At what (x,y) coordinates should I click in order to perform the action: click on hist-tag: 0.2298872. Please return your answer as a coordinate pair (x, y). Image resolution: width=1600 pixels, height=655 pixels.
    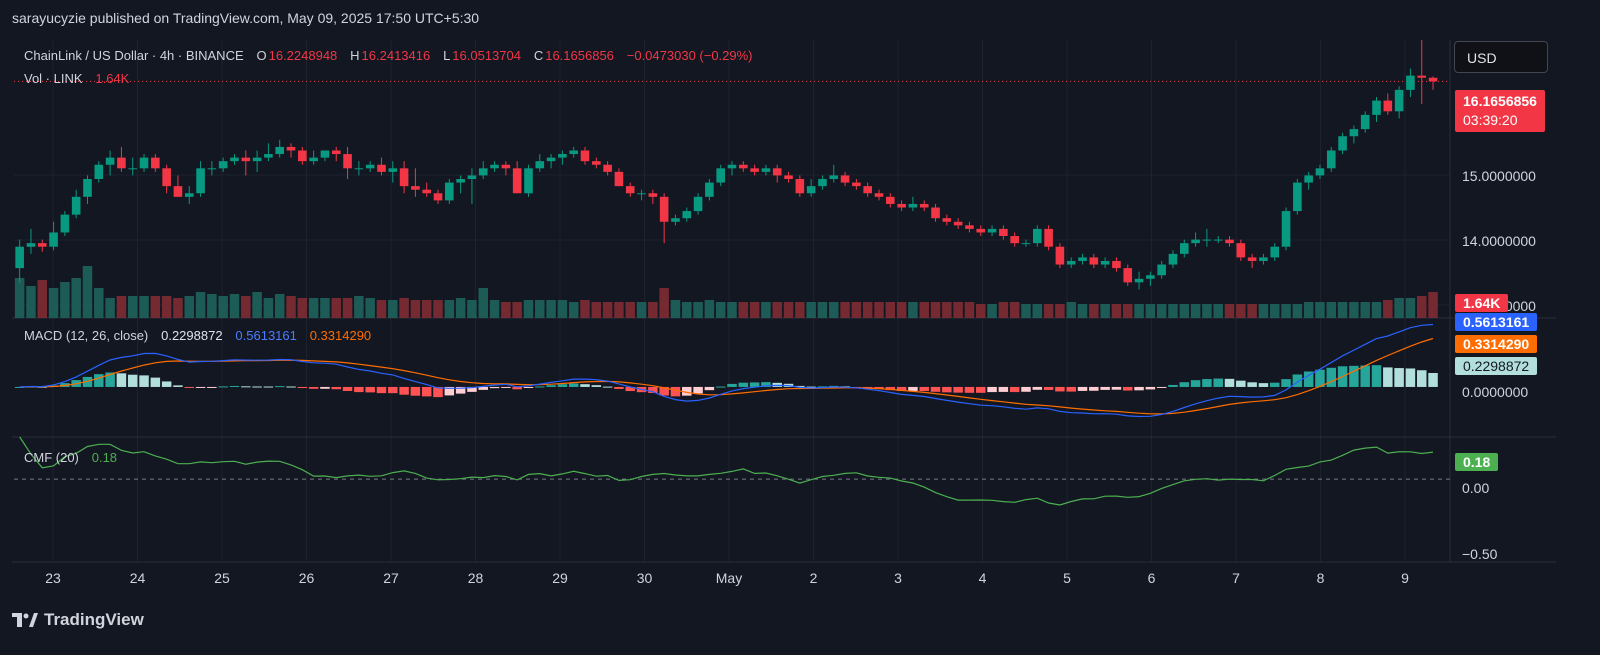
    Looking at the image, I should click on (1496, 366).